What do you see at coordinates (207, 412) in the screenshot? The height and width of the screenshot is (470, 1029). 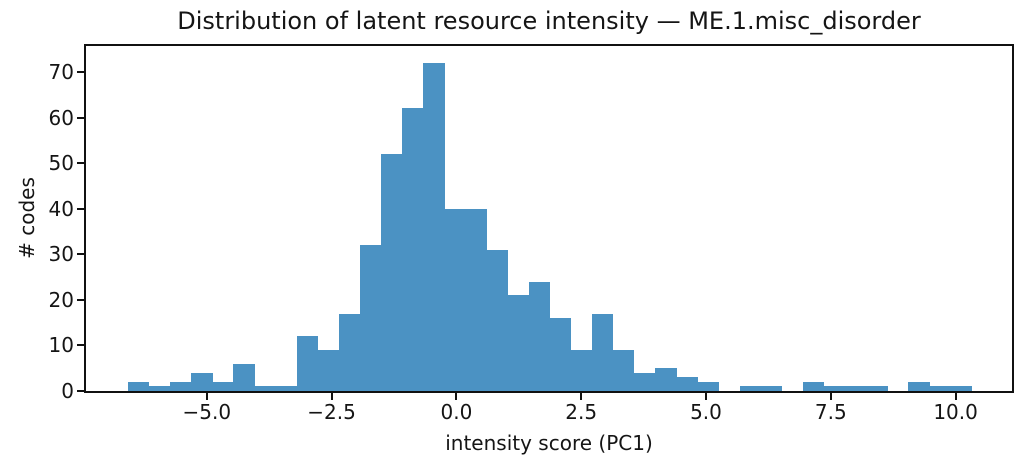 I see `x-tick-label: −5.0` at bounding box center [207, 412].